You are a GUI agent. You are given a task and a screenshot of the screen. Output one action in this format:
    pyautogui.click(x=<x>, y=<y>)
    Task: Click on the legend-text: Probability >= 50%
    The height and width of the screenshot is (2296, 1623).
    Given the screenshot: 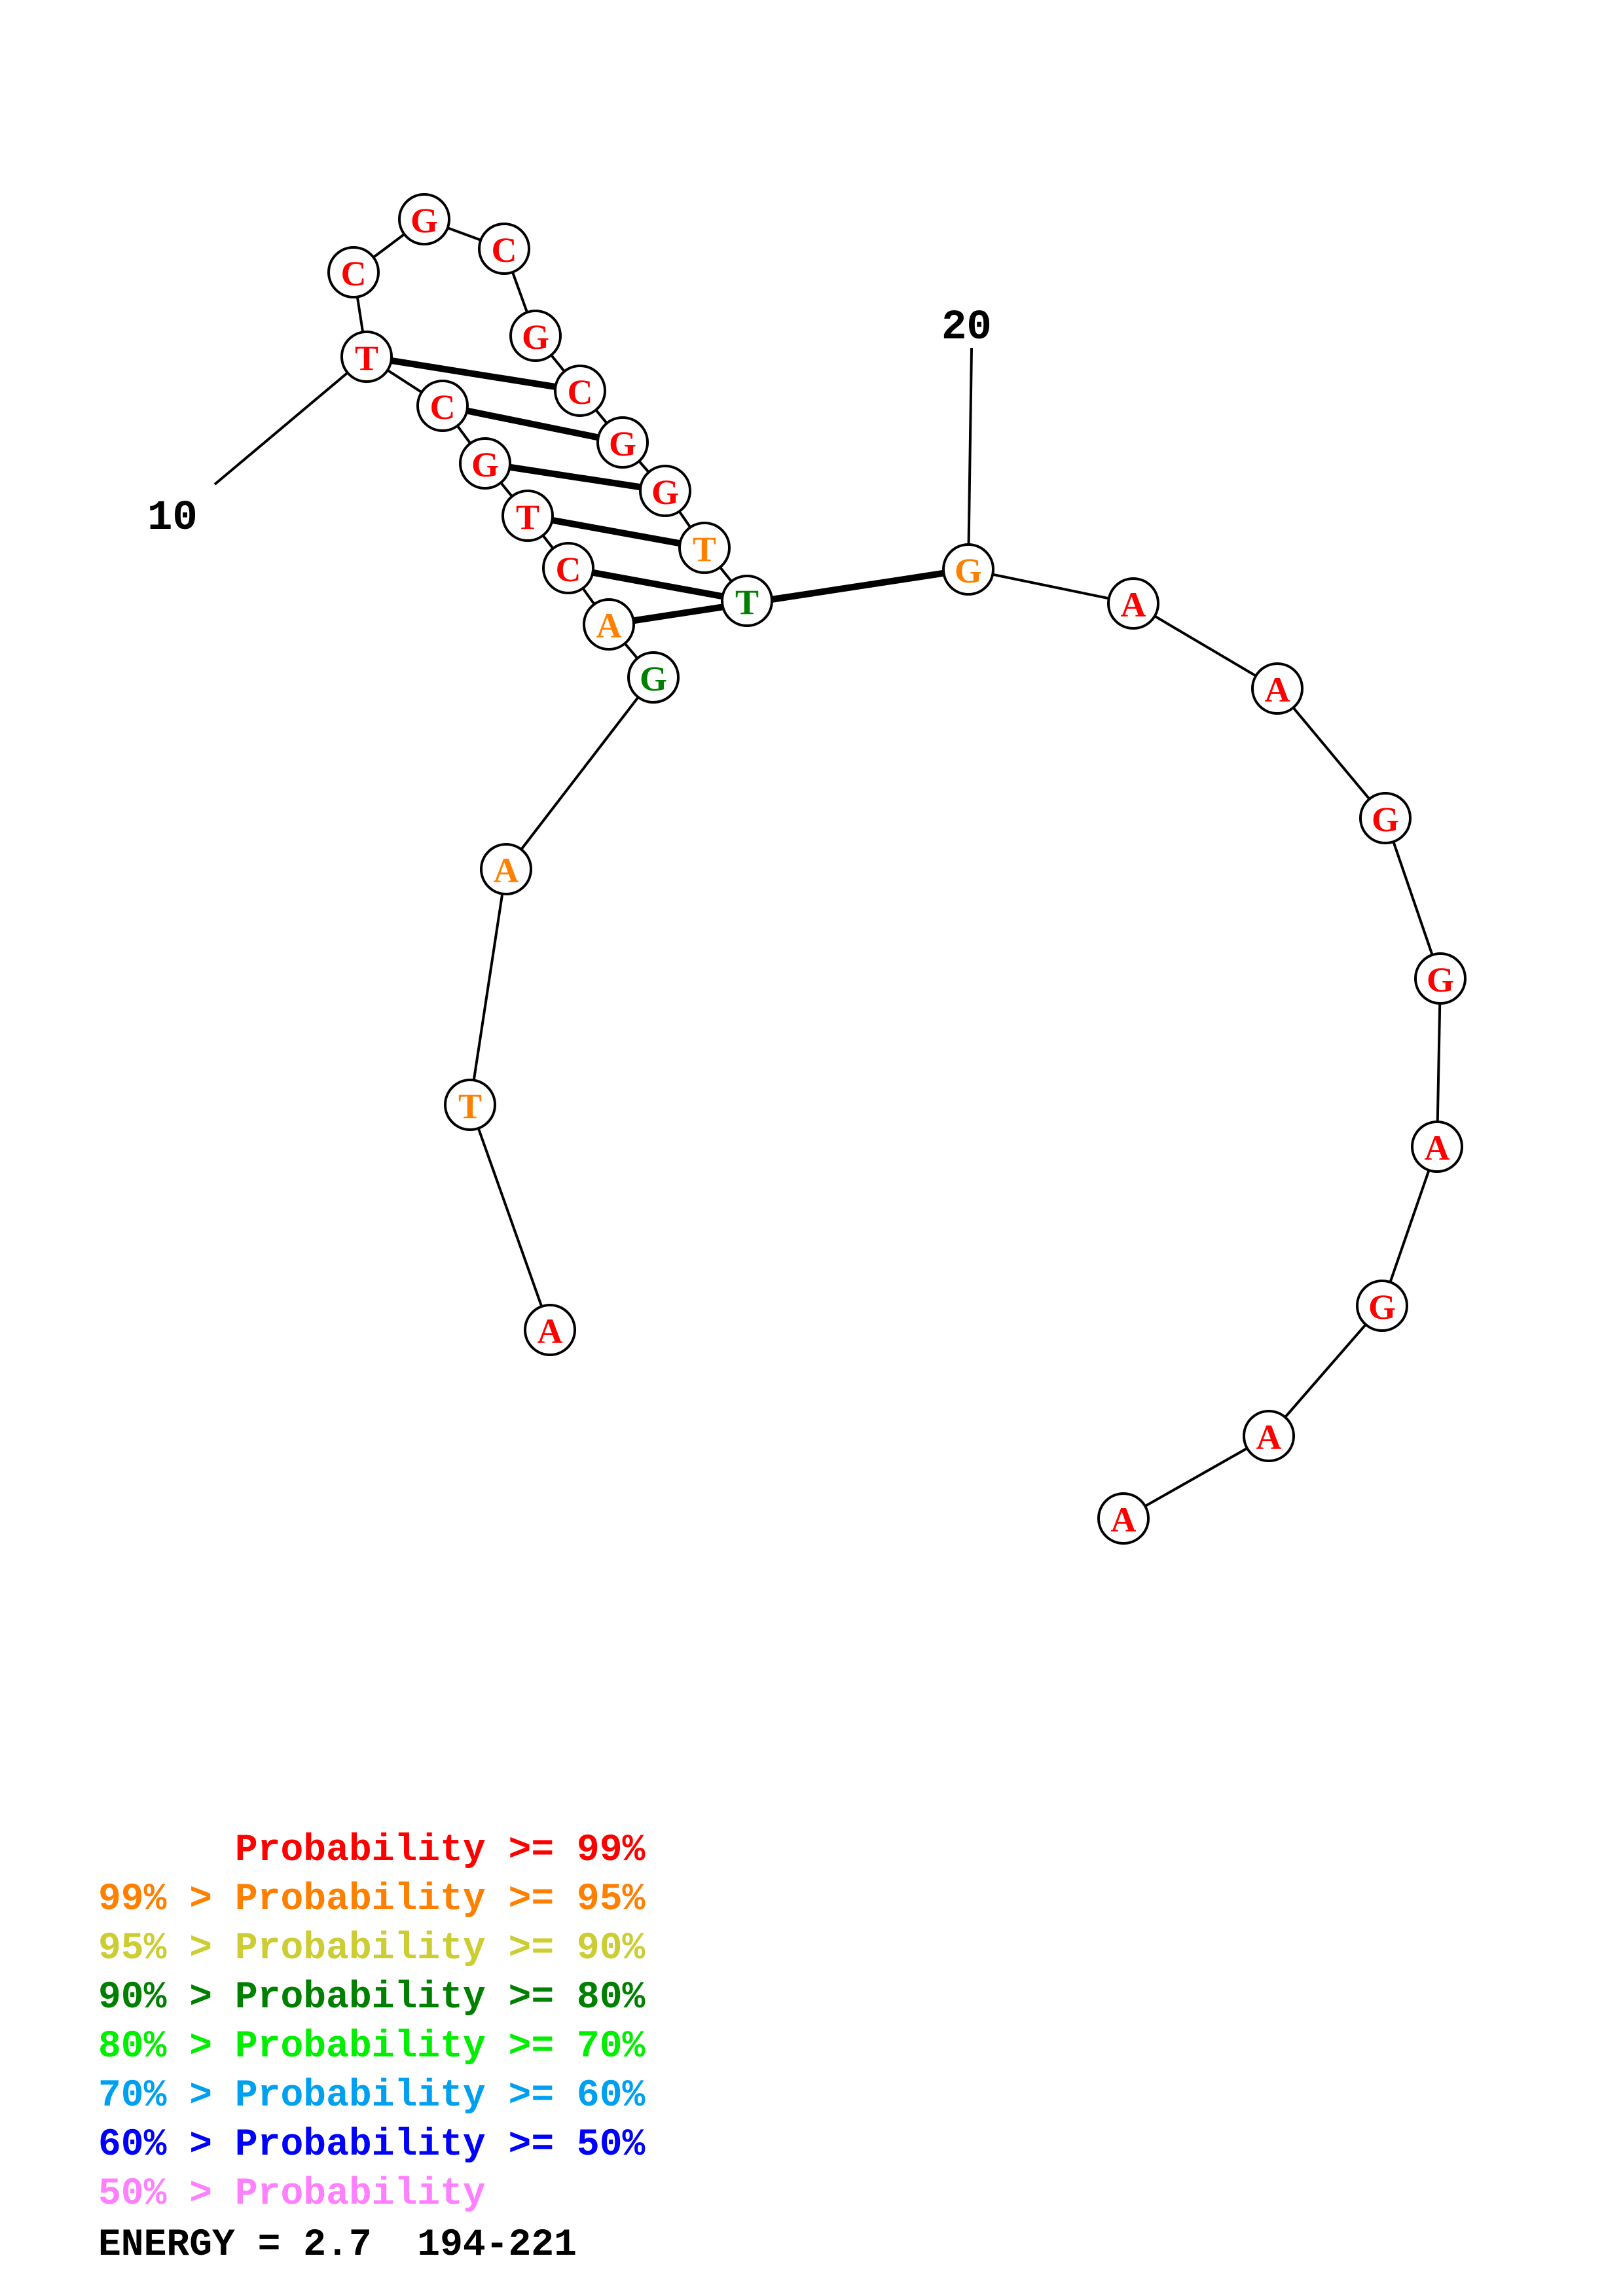 What is the action you would take?
    pyautogui.click(x=440, y=2145)
    